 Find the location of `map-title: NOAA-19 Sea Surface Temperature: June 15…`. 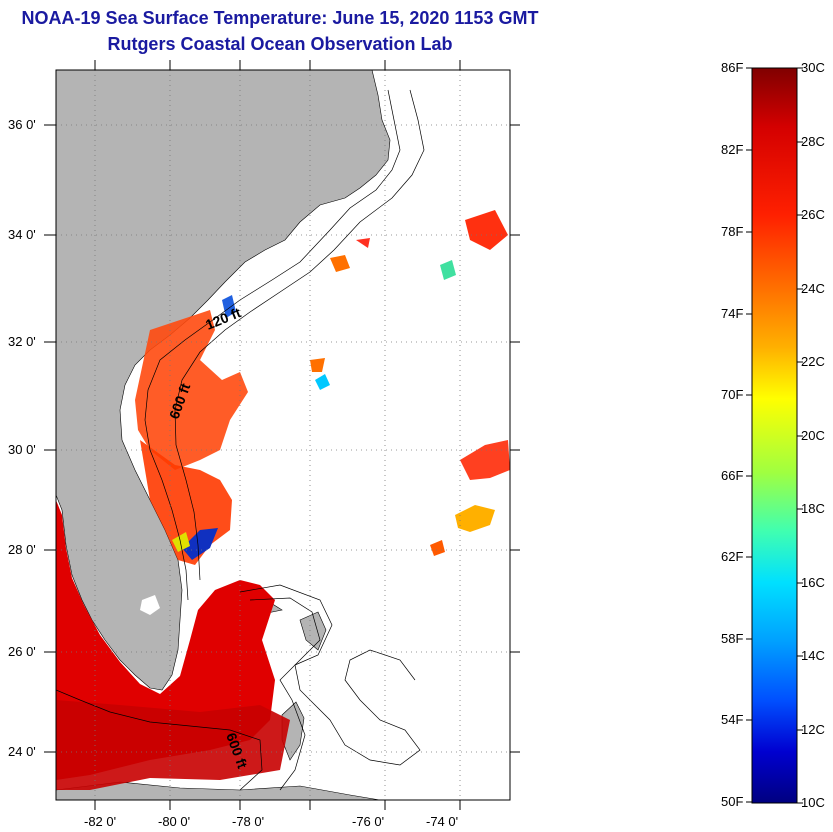

map-title: NOAA-19 Sea Surface Temperature: June 15… is located at coordinates (280, 18).